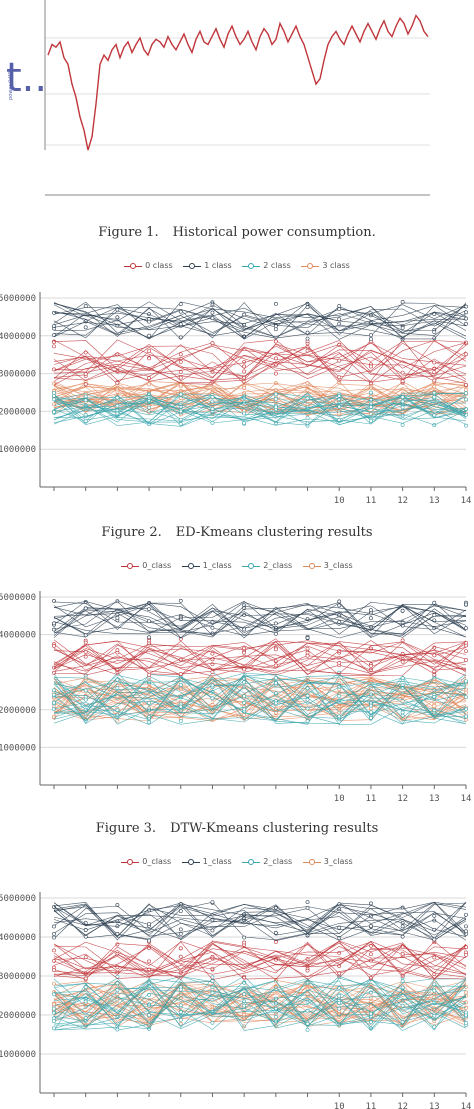 Image resolution: width=474 pixels, height=1109 pixels. I want to click on legend-item-class3: 3 class, so click(325, 265).